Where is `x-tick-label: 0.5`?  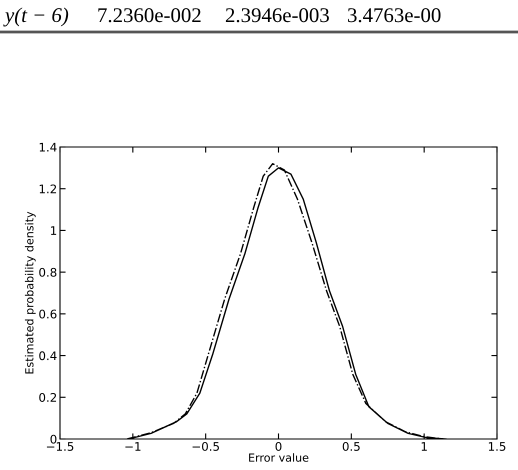
x-tick-label: 0.5 is located at coordinates (351, 446).